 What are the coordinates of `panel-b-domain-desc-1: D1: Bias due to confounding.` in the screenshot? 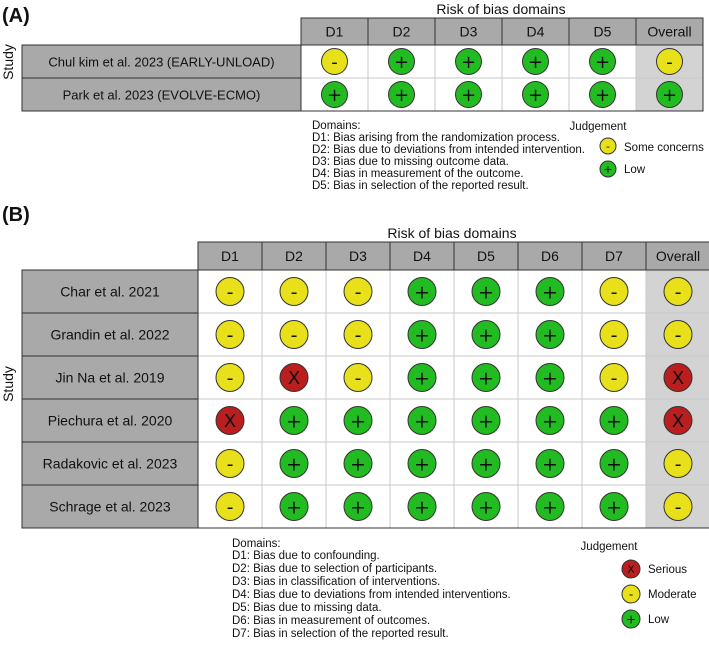 It's located at (306, 556).